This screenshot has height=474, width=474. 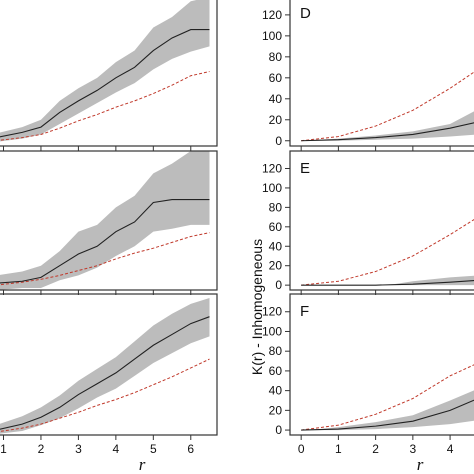 I want to click on x-tick-label: 6, so click(x=190, y=449).